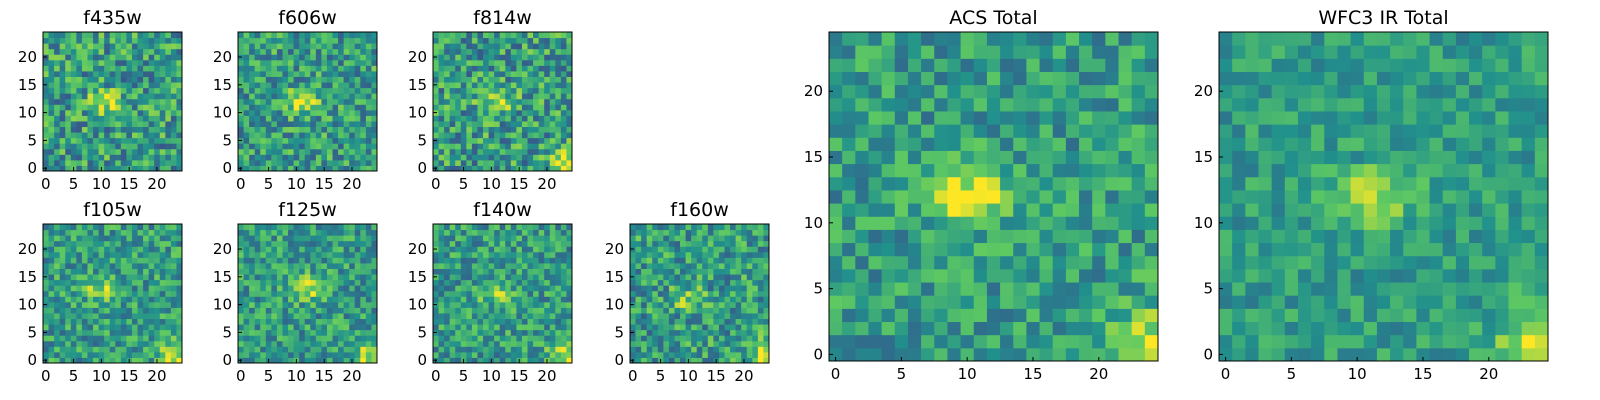 The image size is (1600, 400). Describe the element at coordinates (32, 360) in the screenshot. I see `y-tick-label: 0` at that location.